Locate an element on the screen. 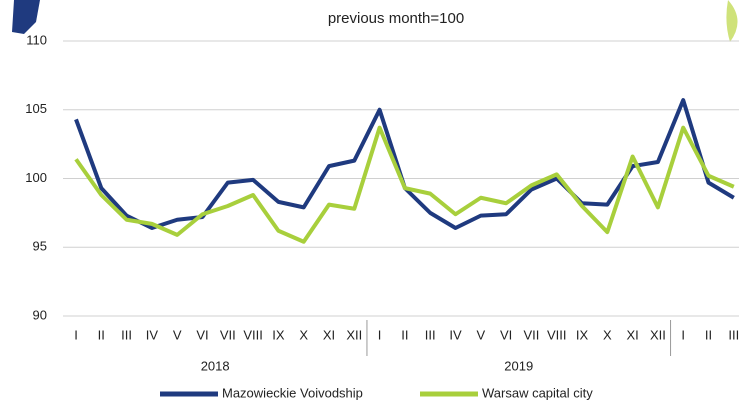 The height and width of the screenshot is (401, 739). chart-title: previous month=100 is located at coordinates (396, 18).